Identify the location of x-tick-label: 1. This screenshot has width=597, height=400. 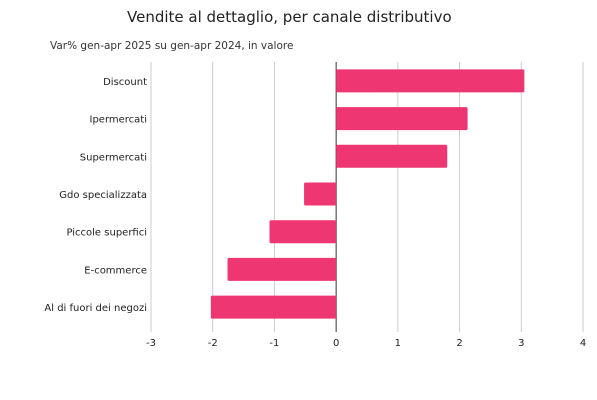
(398, 343).